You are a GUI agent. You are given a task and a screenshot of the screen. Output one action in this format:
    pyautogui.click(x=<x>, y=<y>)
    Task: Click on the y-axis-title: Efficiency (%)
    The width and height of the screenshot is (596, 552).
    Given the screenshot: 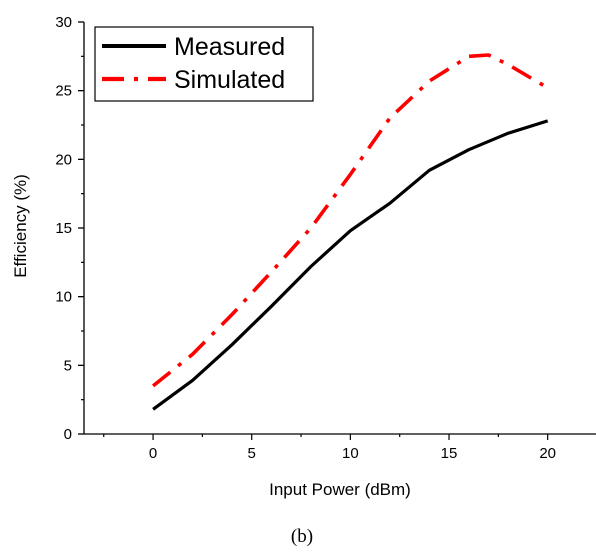 What is the action you would take?
    pyautogui.click(x=20, y=226)
    